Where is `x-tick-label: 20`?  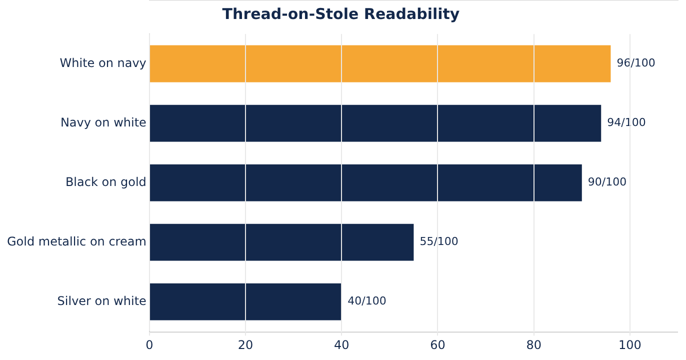
x-tick-label: 20 is located at coordinates (246, 345).